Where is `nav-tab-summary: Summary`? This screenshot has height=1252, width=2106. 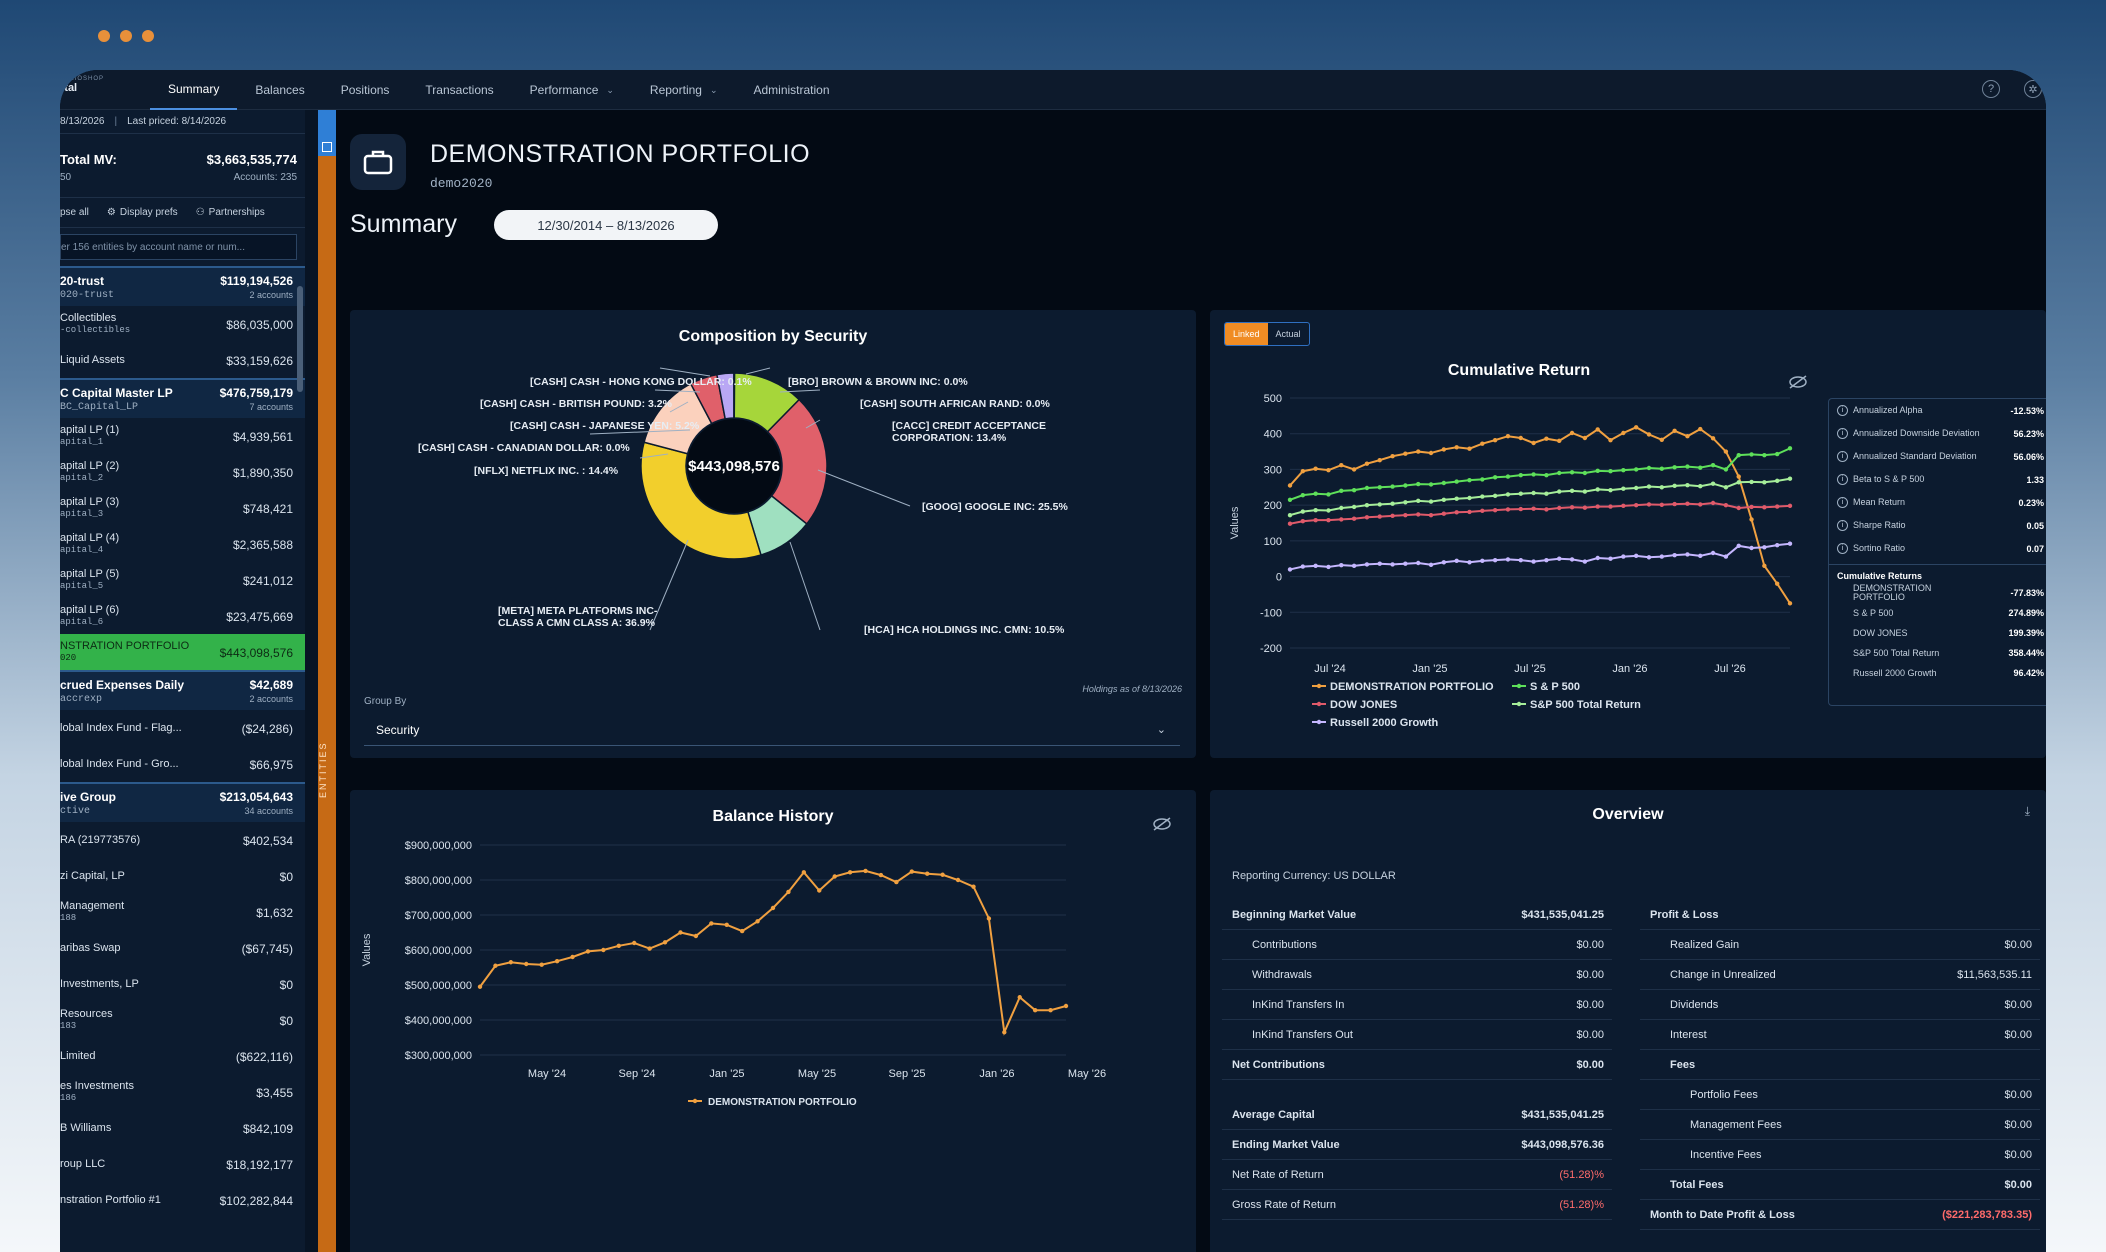 nav-tab-summary: Summary is located at coordinates (194, 90).